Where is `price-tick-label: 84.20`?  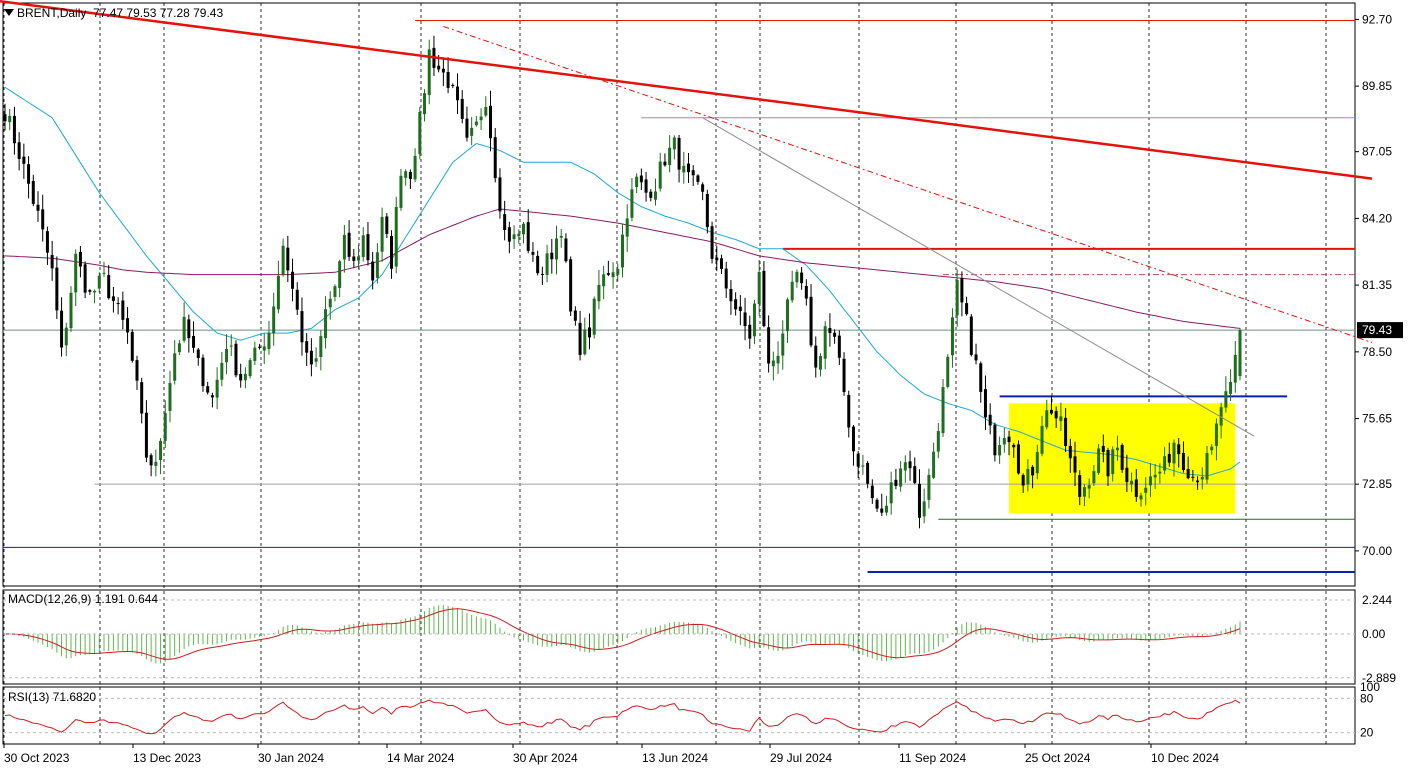
price-tick-label: 84.20 is located at coordinates (1377, 218).